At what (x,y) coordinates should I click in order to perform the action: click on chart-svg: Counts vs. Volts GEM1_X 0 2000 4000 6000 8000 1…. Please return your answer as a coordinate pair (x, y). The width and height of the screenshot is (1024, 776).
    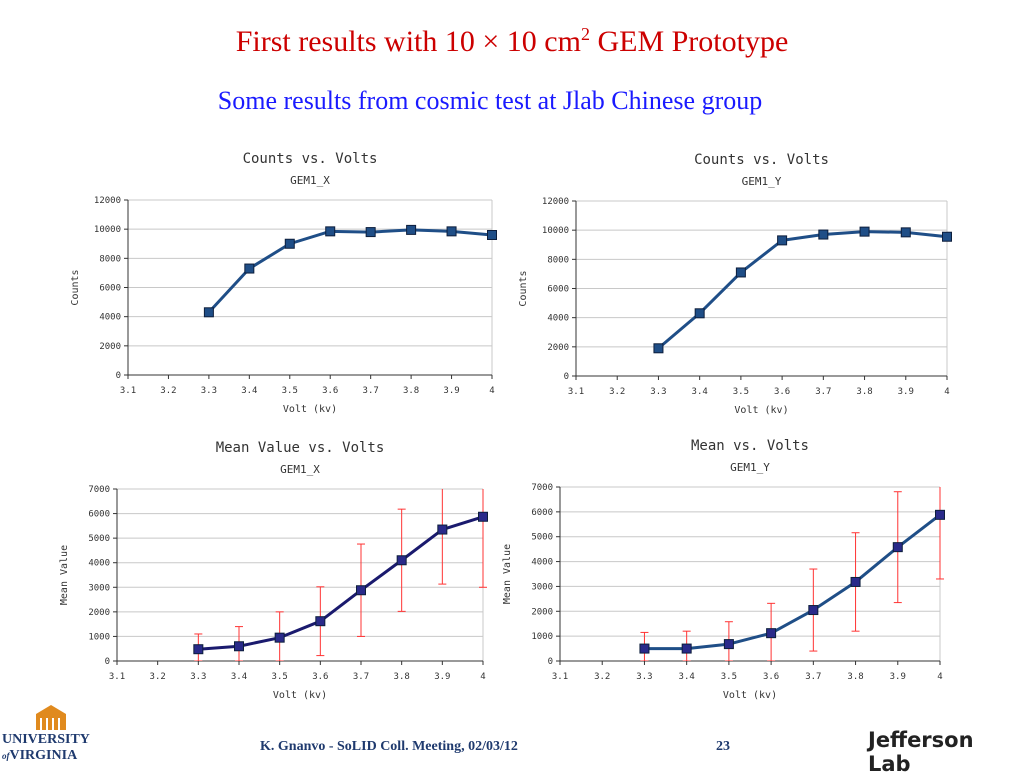
    Looking at the image, I should click on (283, 283).